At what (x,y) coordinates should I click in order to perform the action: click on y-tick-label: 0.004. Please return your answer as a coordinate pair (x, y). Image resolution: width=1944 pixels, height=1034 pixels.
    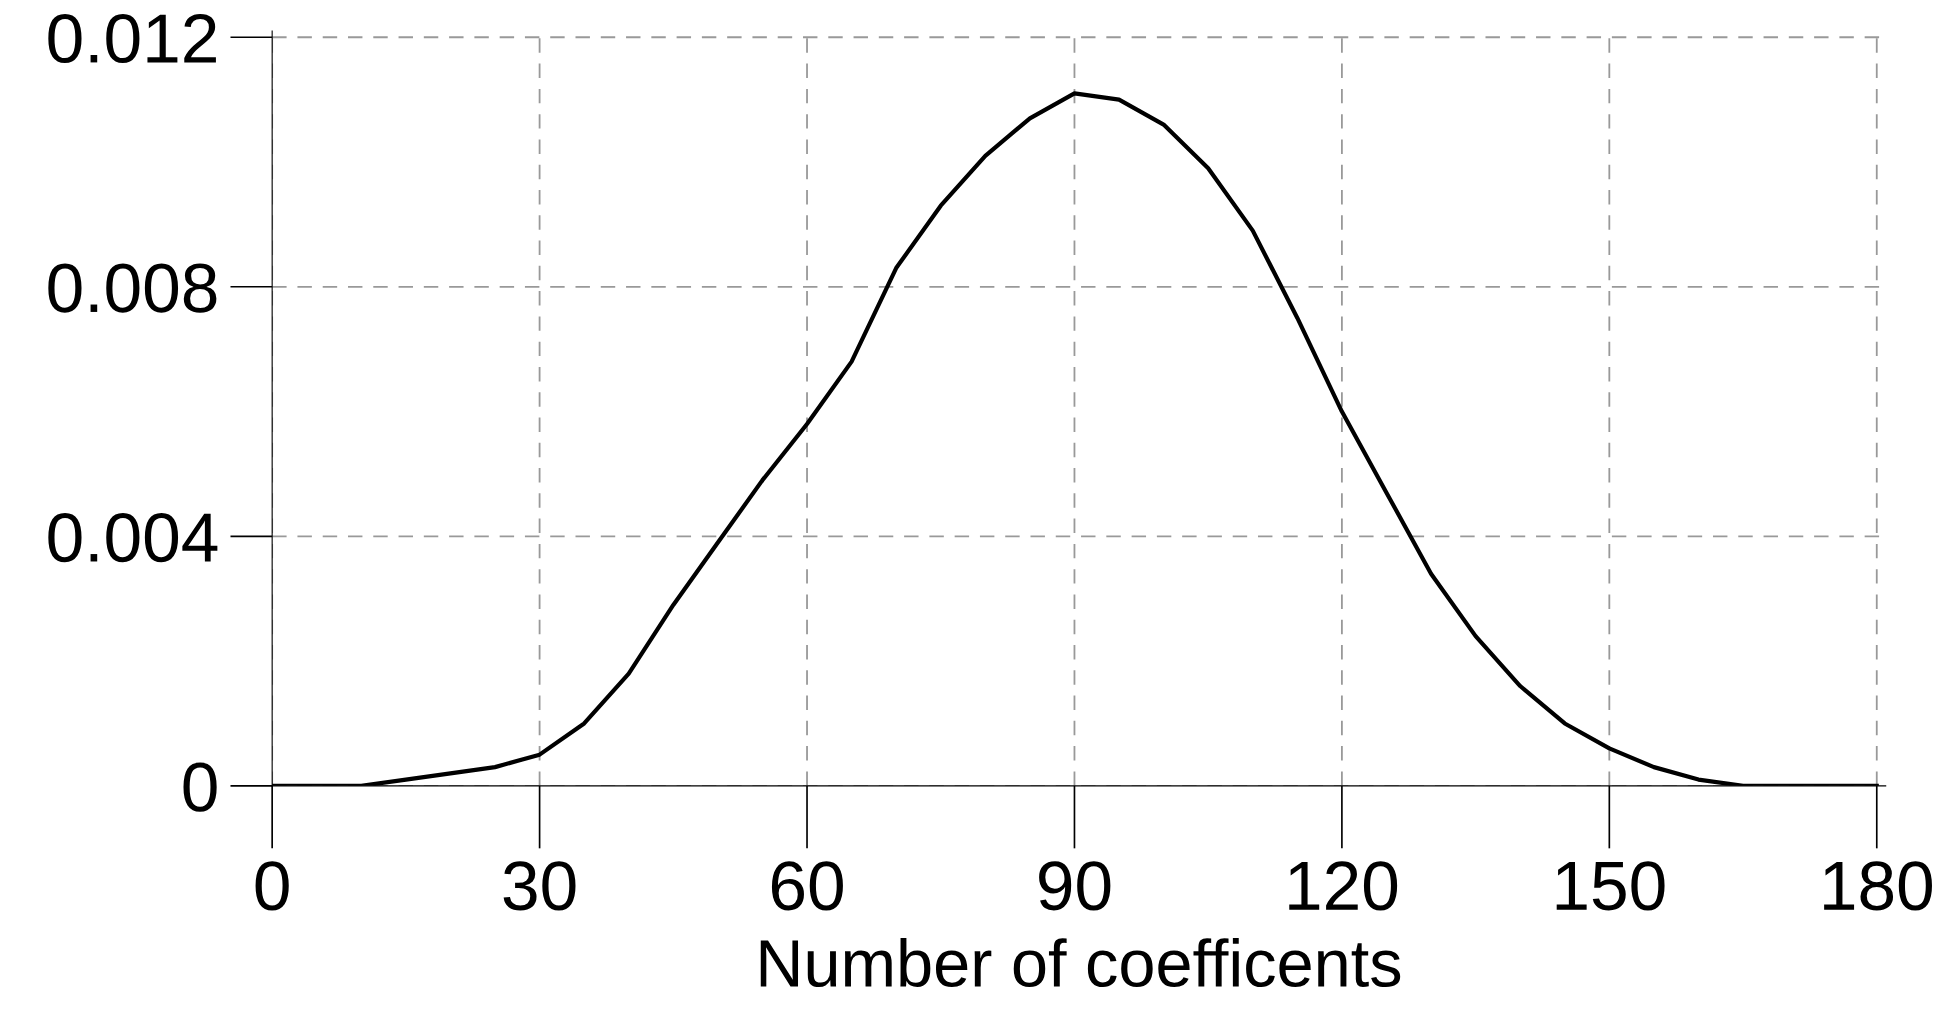
    Looking at the image, I should click on (133, 537).